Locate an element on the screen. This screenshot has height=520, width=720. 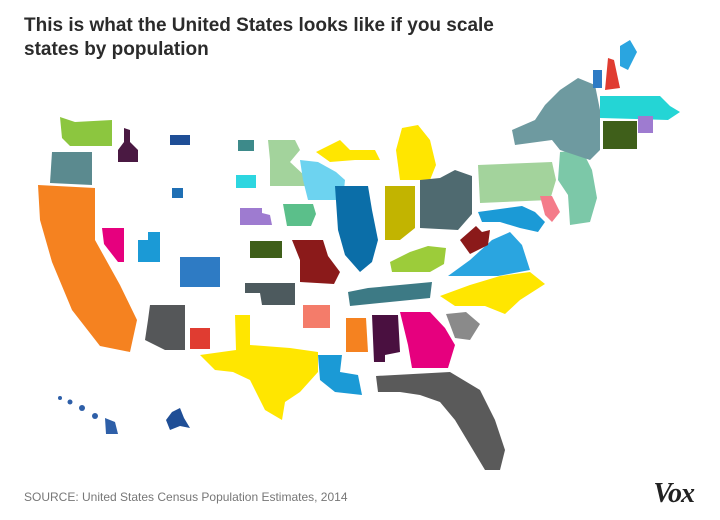
north-carolina is located at coordinates (492, 293).